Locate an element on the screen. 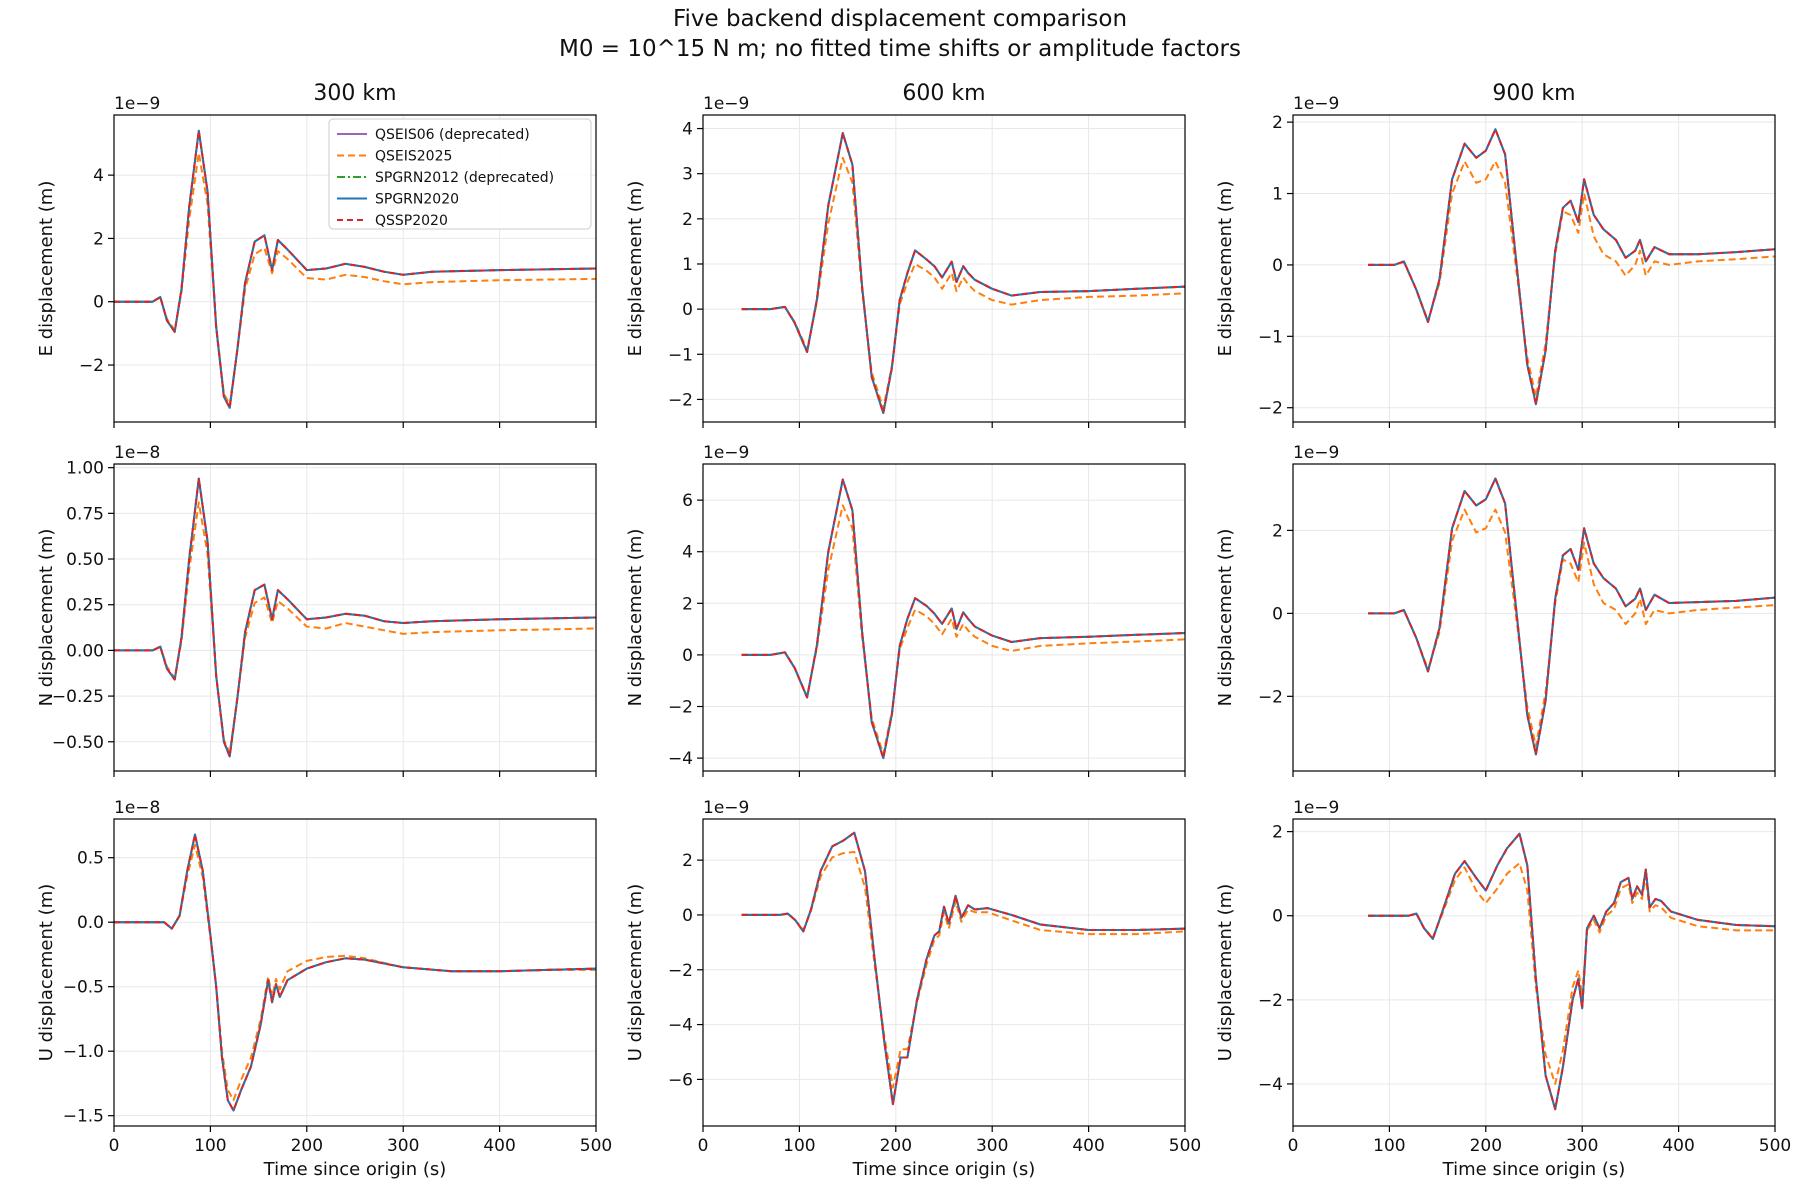 This screenshot has width=1800, height=1200. subplot-r1c1: −4 −2 0 2 4 6 1e−9 N displacement (m) is located at coordinates (905, 610).